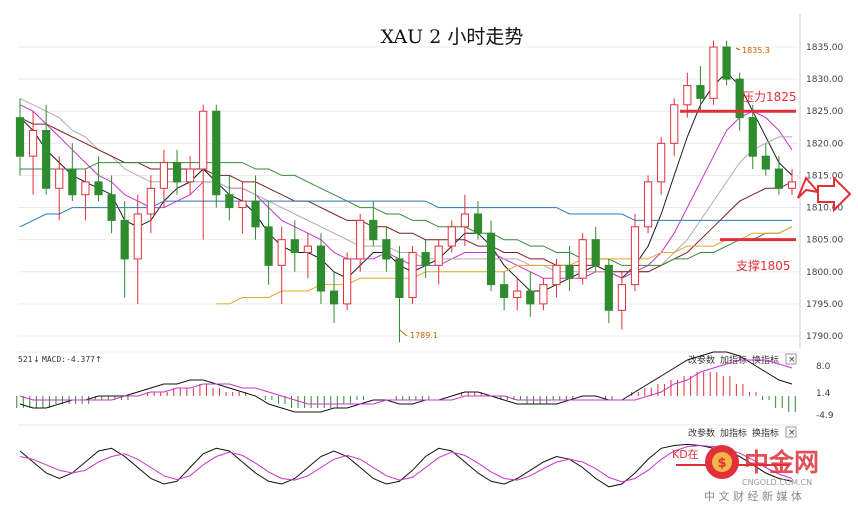  Describe the element at coordinates (765, 433) in the screenshot. I see `panel-button: 换指标` at that location.